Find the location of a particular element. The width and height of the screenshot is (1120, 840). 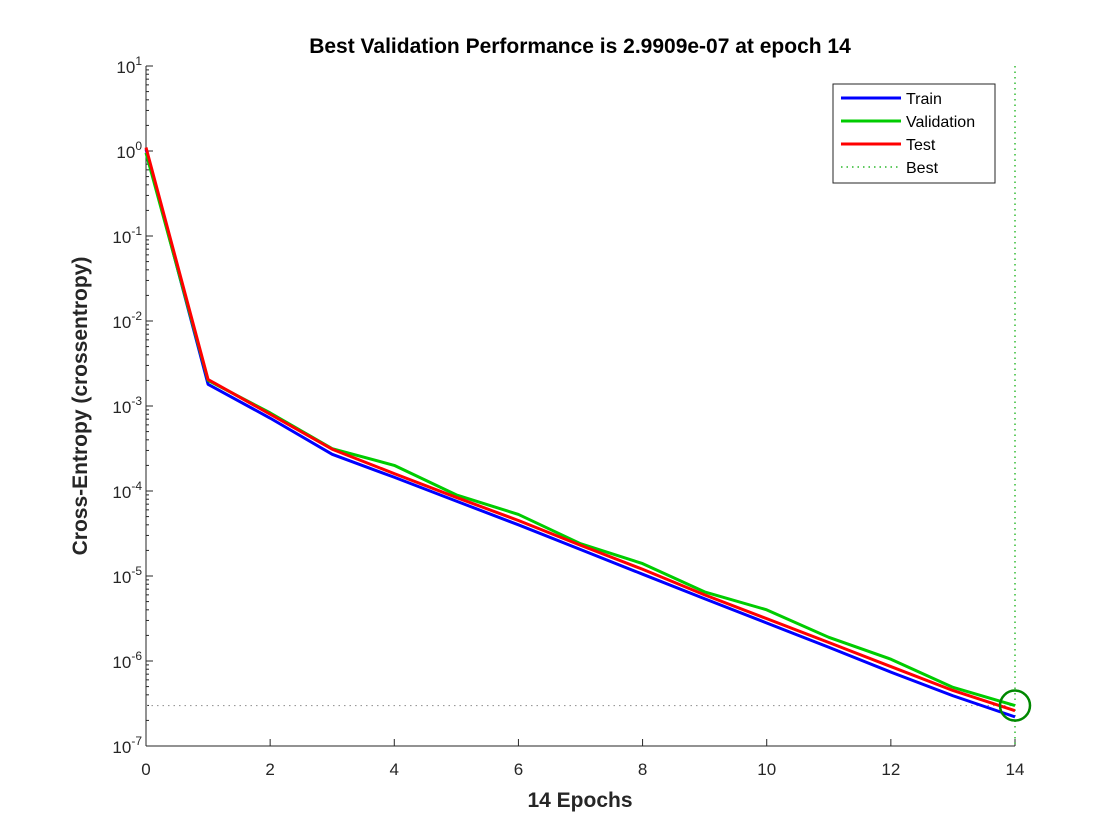

x-tick-label: 6 is located at coordinates (518, 769).